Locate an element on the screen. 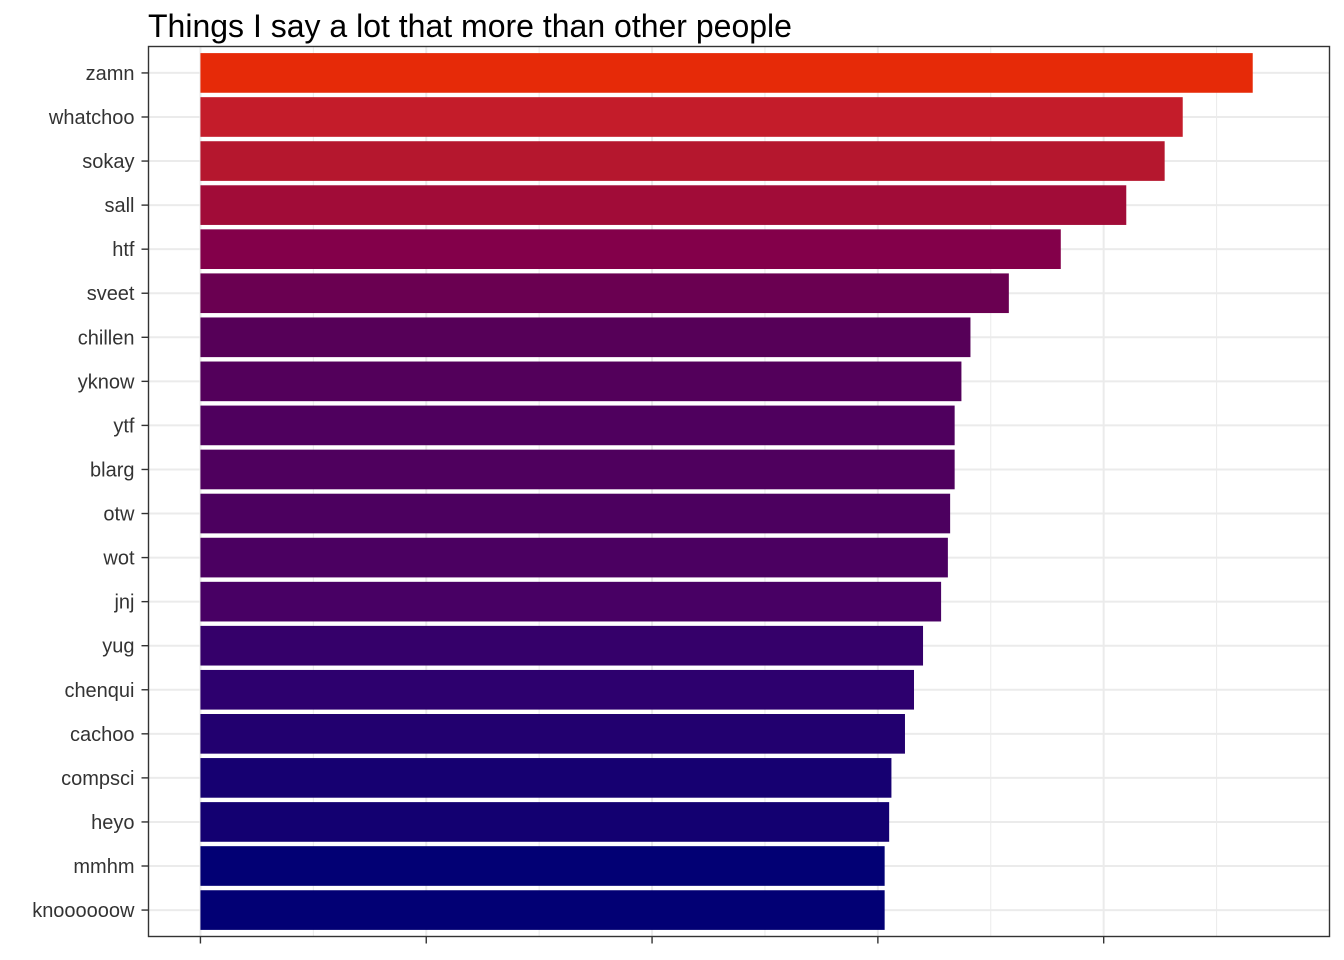 The height and width of the screenshot is (960, 1344). y-tick-label: yknow is located at coordinates (106, 382).